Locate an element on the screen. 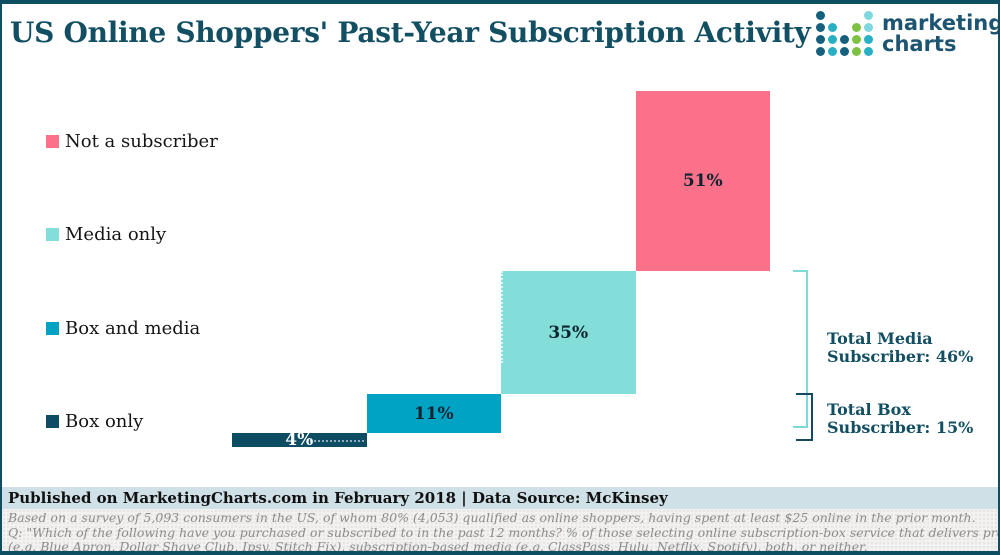 The image size is (1000, 555). total-media-annotation: Total Media Subscriber: 46% is located at coordinates (900, 348).